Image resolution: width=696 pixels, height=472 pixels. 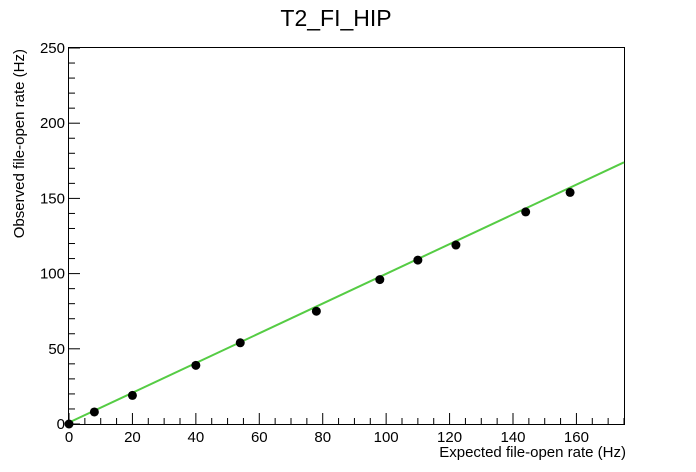 What do you see at coordinates (449, 437) in the screenshot?
I see `x-tick-label: 120` at bounding box center [449, 437].